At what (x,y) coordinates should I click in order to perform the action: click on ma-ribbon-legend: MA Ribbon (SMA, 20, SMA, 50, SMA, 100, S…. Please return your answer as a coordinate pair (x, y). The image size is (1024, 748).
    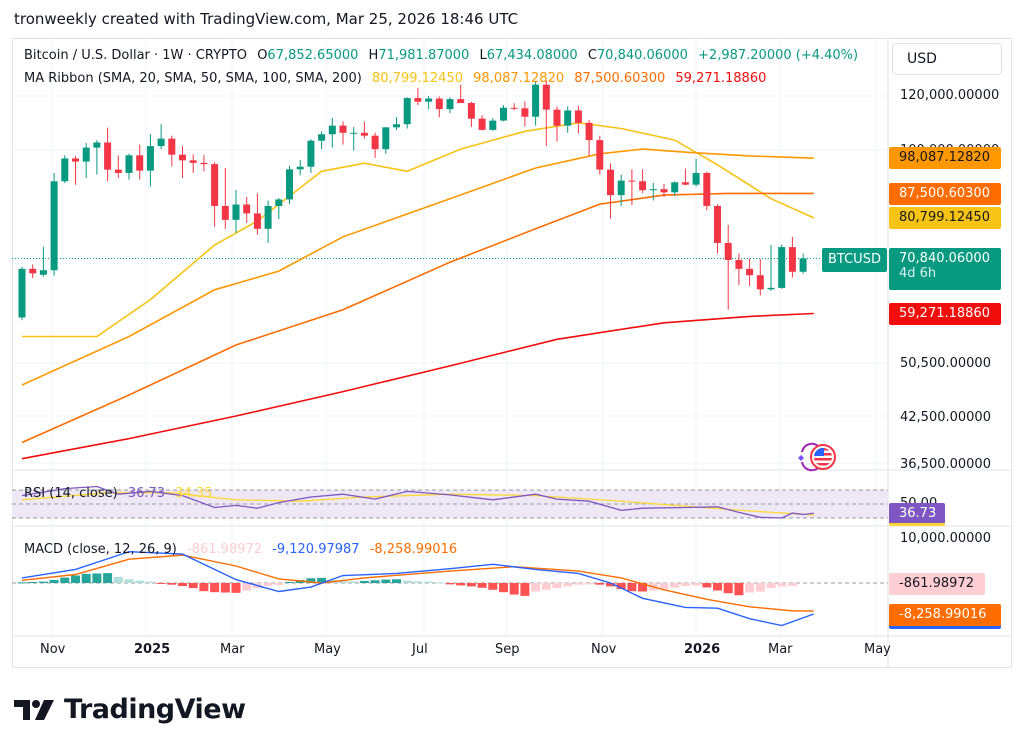
    Looking at the image, I should click on (398, 78).